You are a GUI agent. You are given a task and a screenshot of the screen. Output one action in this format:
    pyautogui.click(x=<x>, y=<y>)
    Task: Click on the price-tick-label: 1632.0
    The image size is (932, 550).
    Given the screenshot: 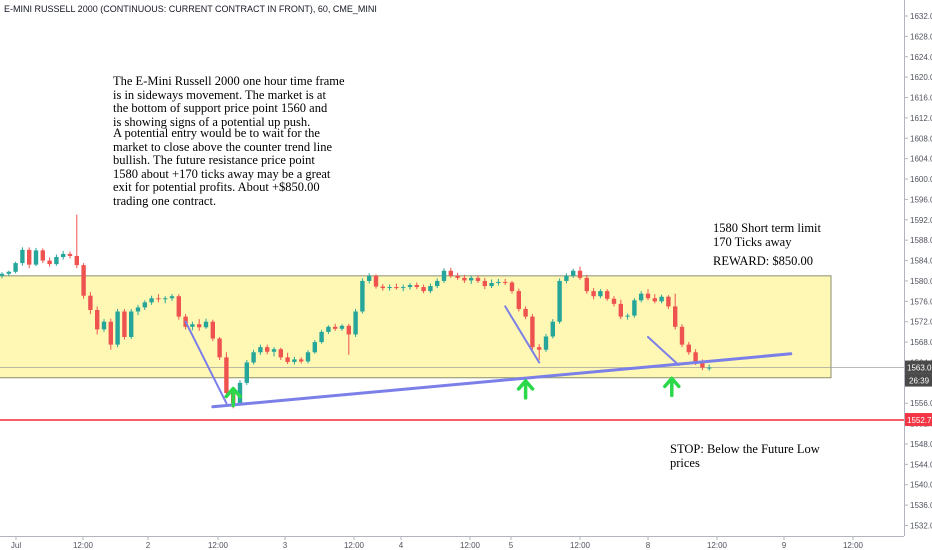 What is the action you would take?
    pyautogui.click(x=921, y=16)
    